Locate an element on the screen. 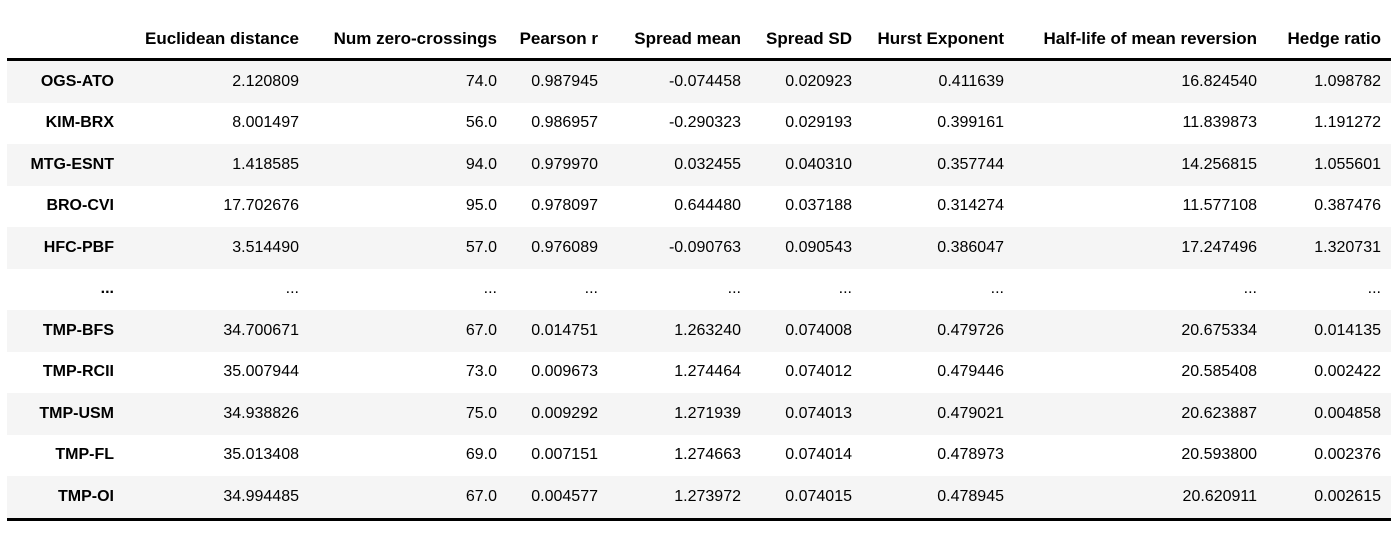  value-cell: 0.002376 is located at coordinates (1347, 455).